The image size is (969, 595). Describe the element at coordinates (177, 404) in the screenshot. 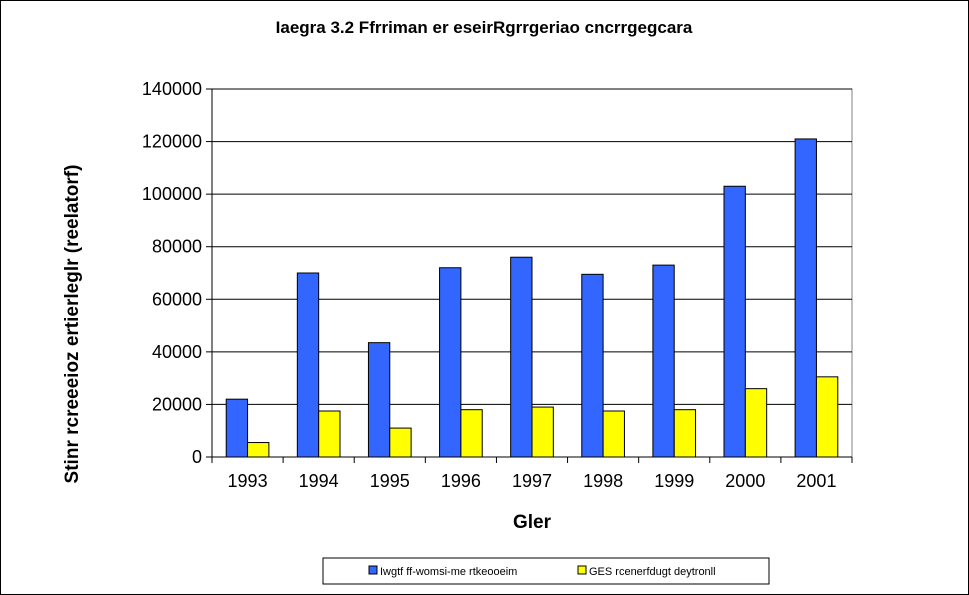

I see `y-tick-label: 20000` at that location.